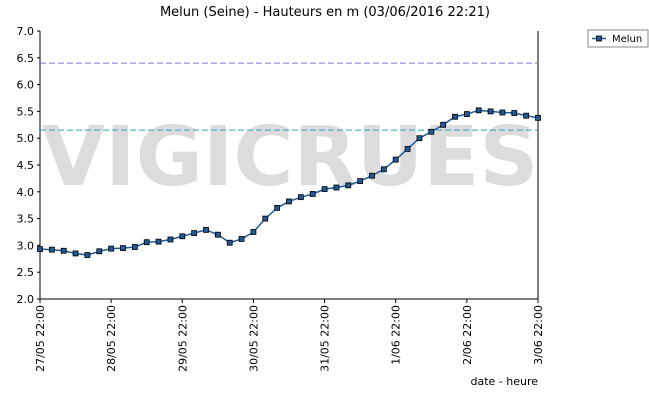  Describe the element at coordinates (599, 38) in the screenshot. I see `legend-marker` at that location.